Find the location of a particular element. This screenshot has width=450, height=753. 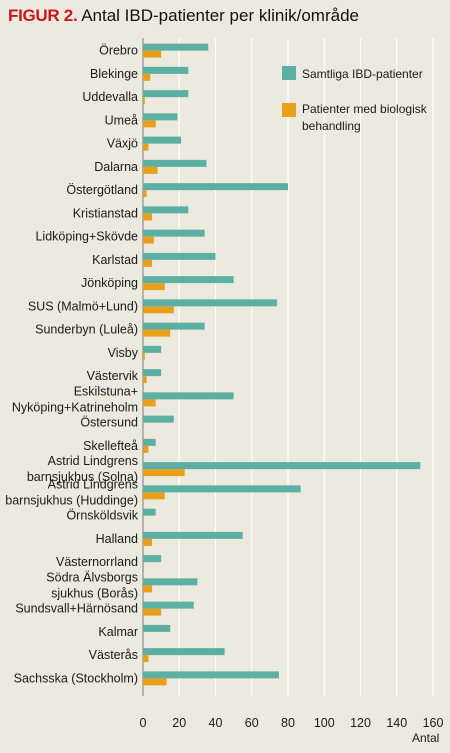

figure-label: FIGUR 2. is located at coordinates (43, 15).